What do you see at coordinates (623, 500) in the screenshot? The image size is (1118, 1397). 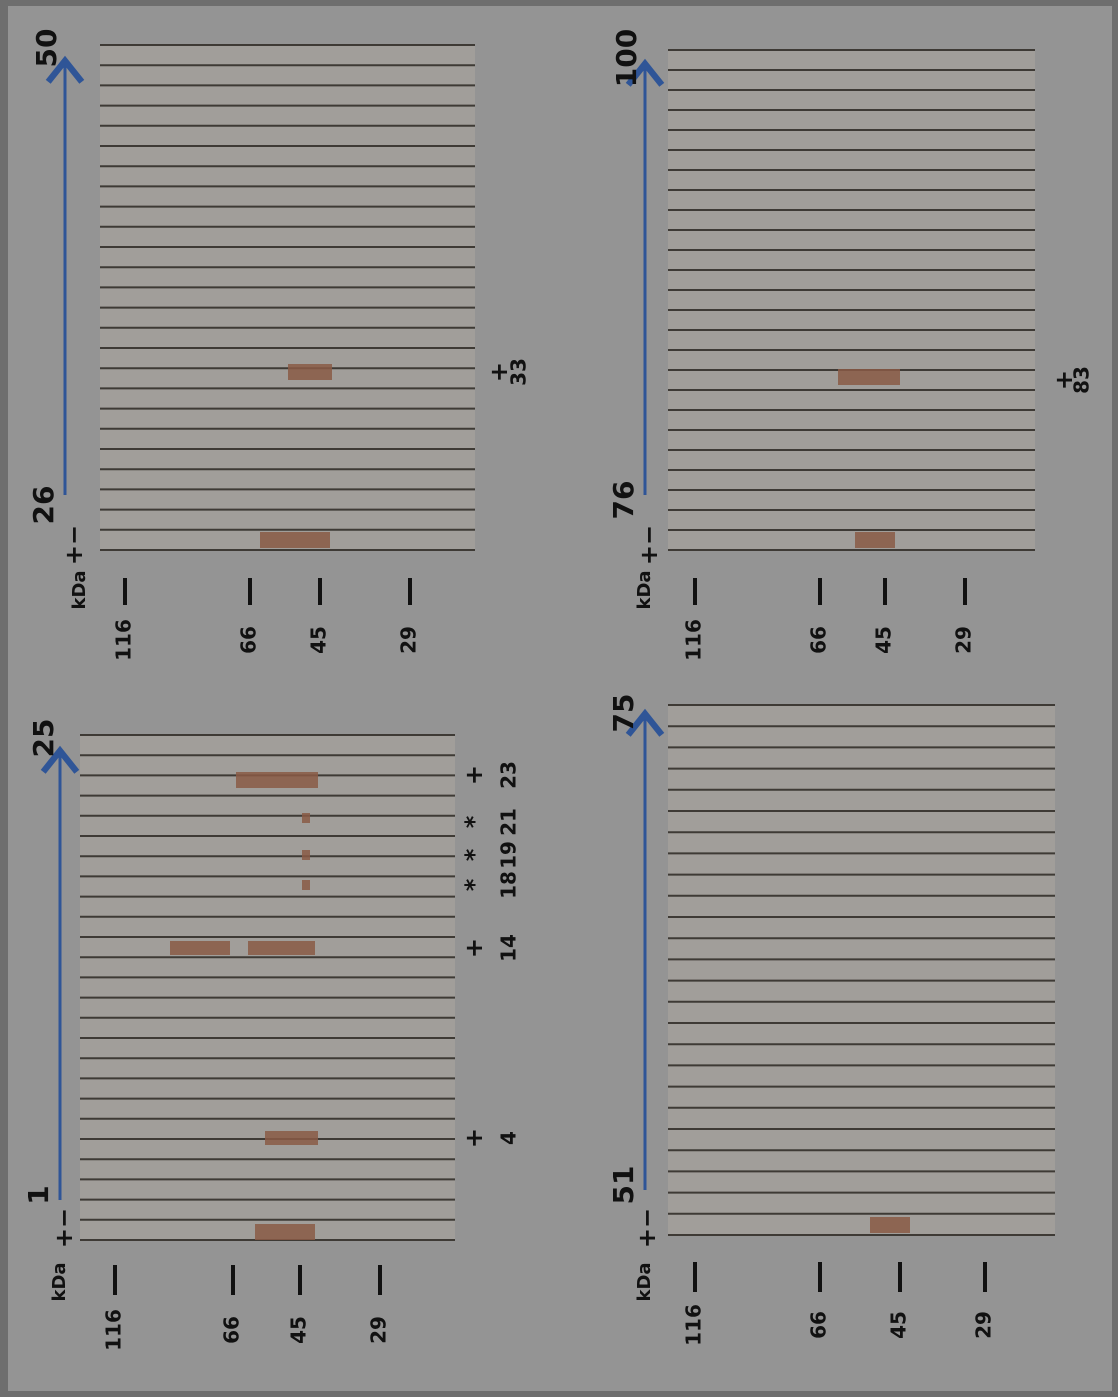 I see `first-lane: 76` at bounding box center [623, 500].